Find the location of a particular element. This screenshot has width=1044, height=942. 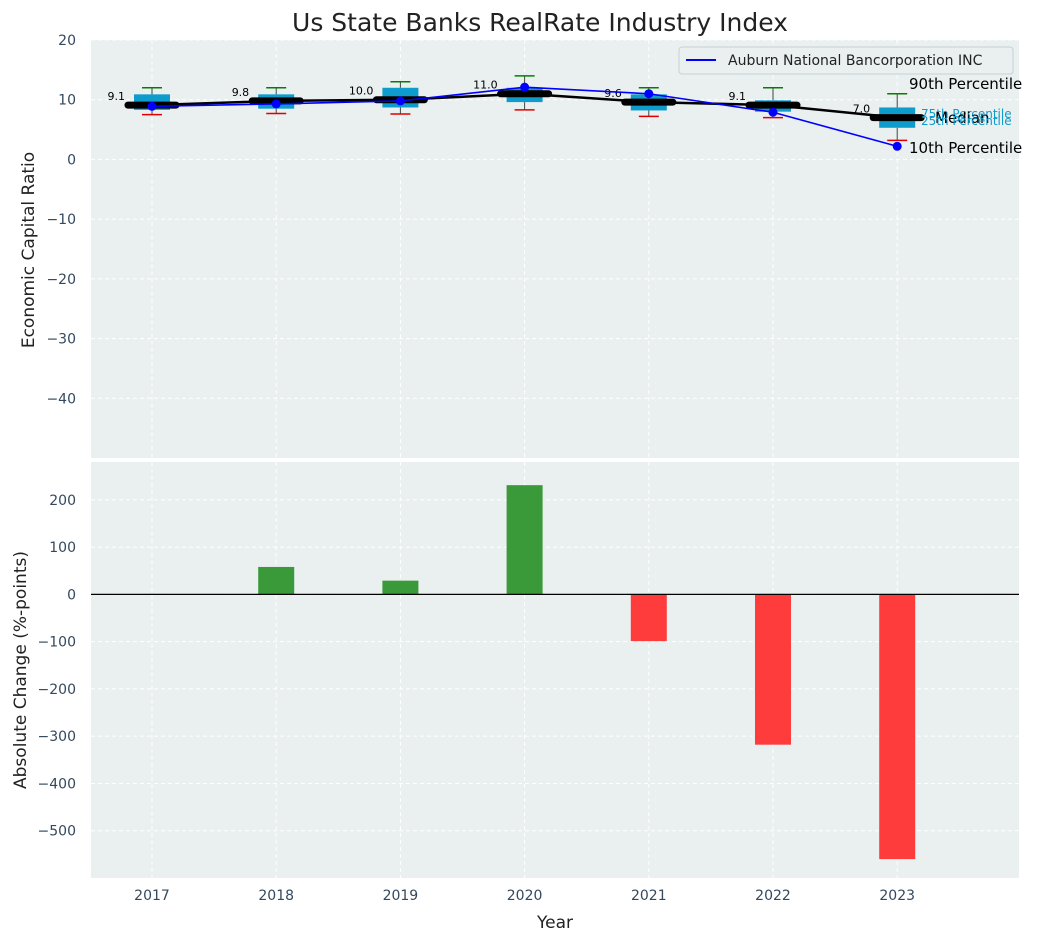

top-y-tick-label: 0 is located at coordinates (71, 160).